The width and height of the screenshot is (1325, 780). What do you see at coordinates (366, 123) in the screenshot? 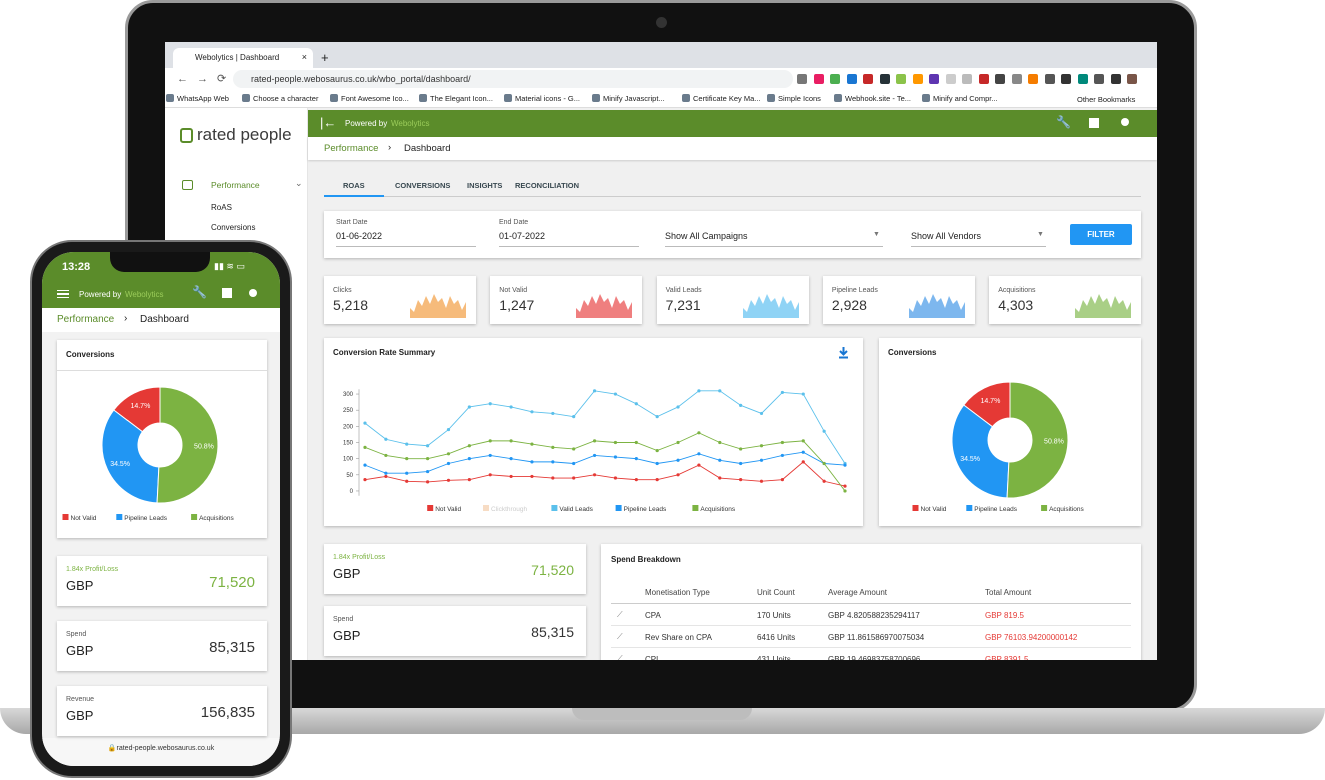
I see `powered-by: Powered by` at bounding box center [366, 123].